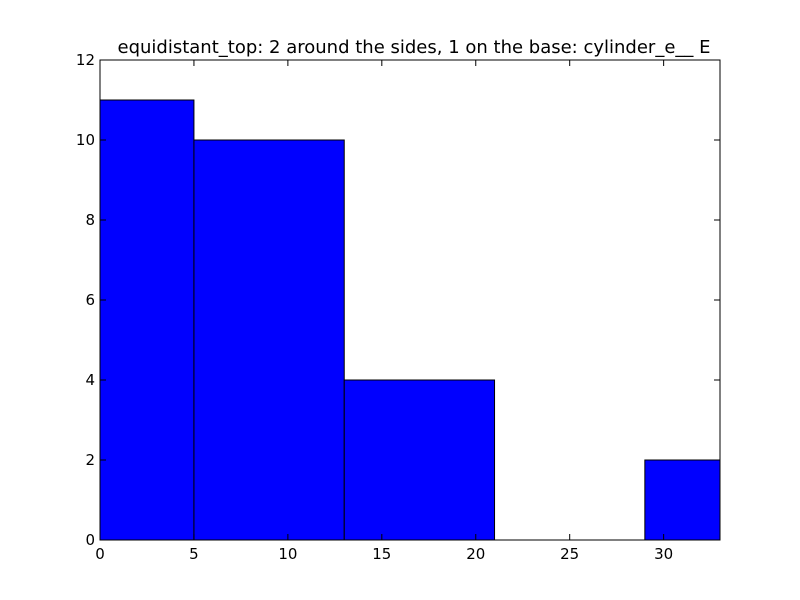  What do you see at coordinates (85, 60) in the screenshot?
I see `y-tick-label: 12` at bounding box center [85, 60].